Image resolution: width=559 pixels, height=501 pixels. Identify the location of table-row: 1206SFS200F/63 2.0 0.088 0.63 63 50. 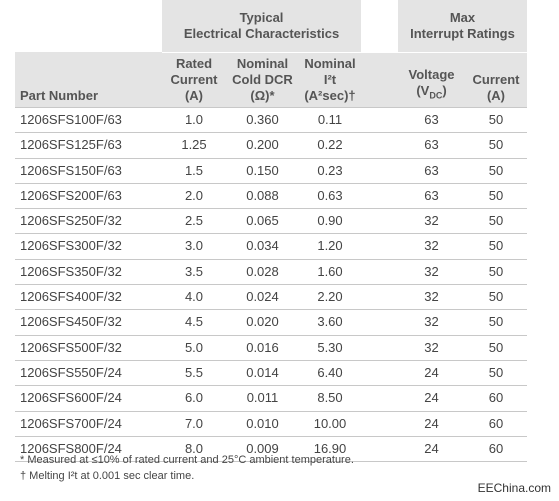
(271, 195).